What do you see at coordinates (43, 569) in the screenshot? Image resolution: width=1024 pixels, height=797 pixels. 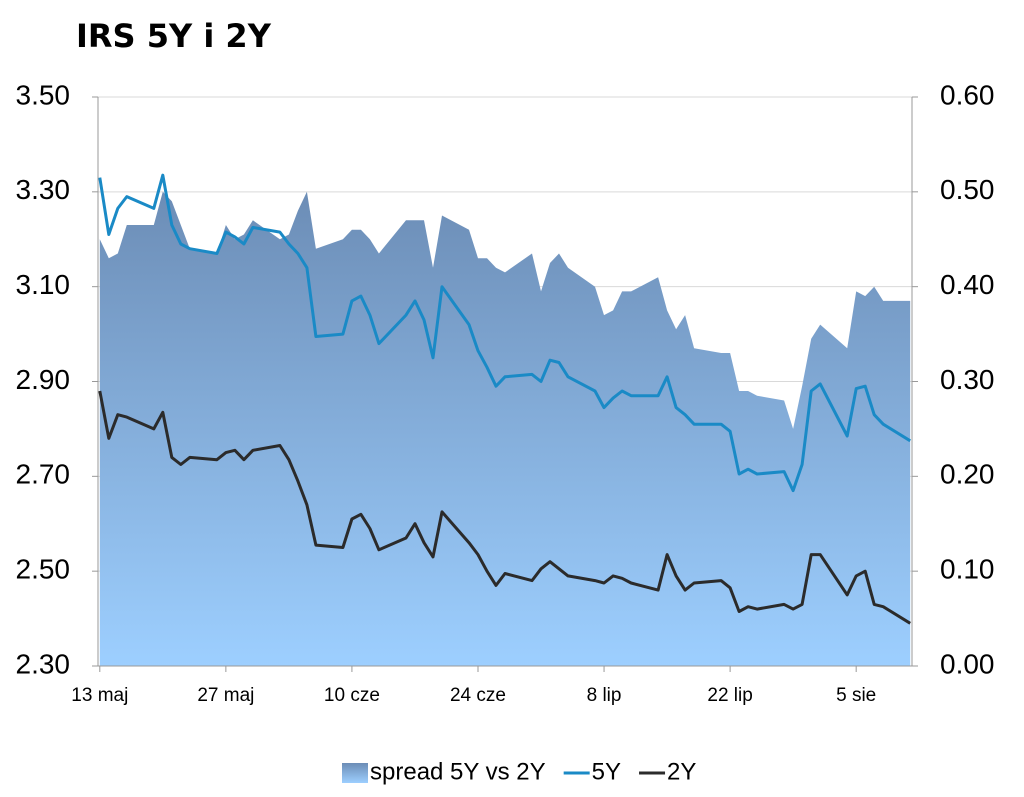 I see `y-tick-label: 2.50` at bounding box center [43, 569].